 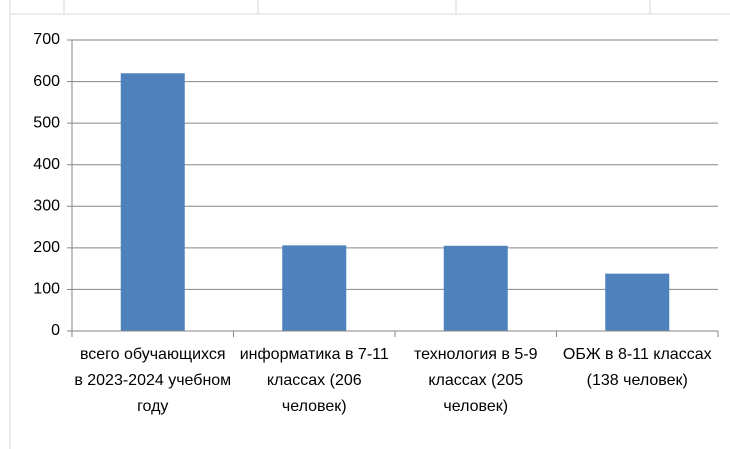 I want to click on y-tick-label: 400, so click(x=46, y=164).